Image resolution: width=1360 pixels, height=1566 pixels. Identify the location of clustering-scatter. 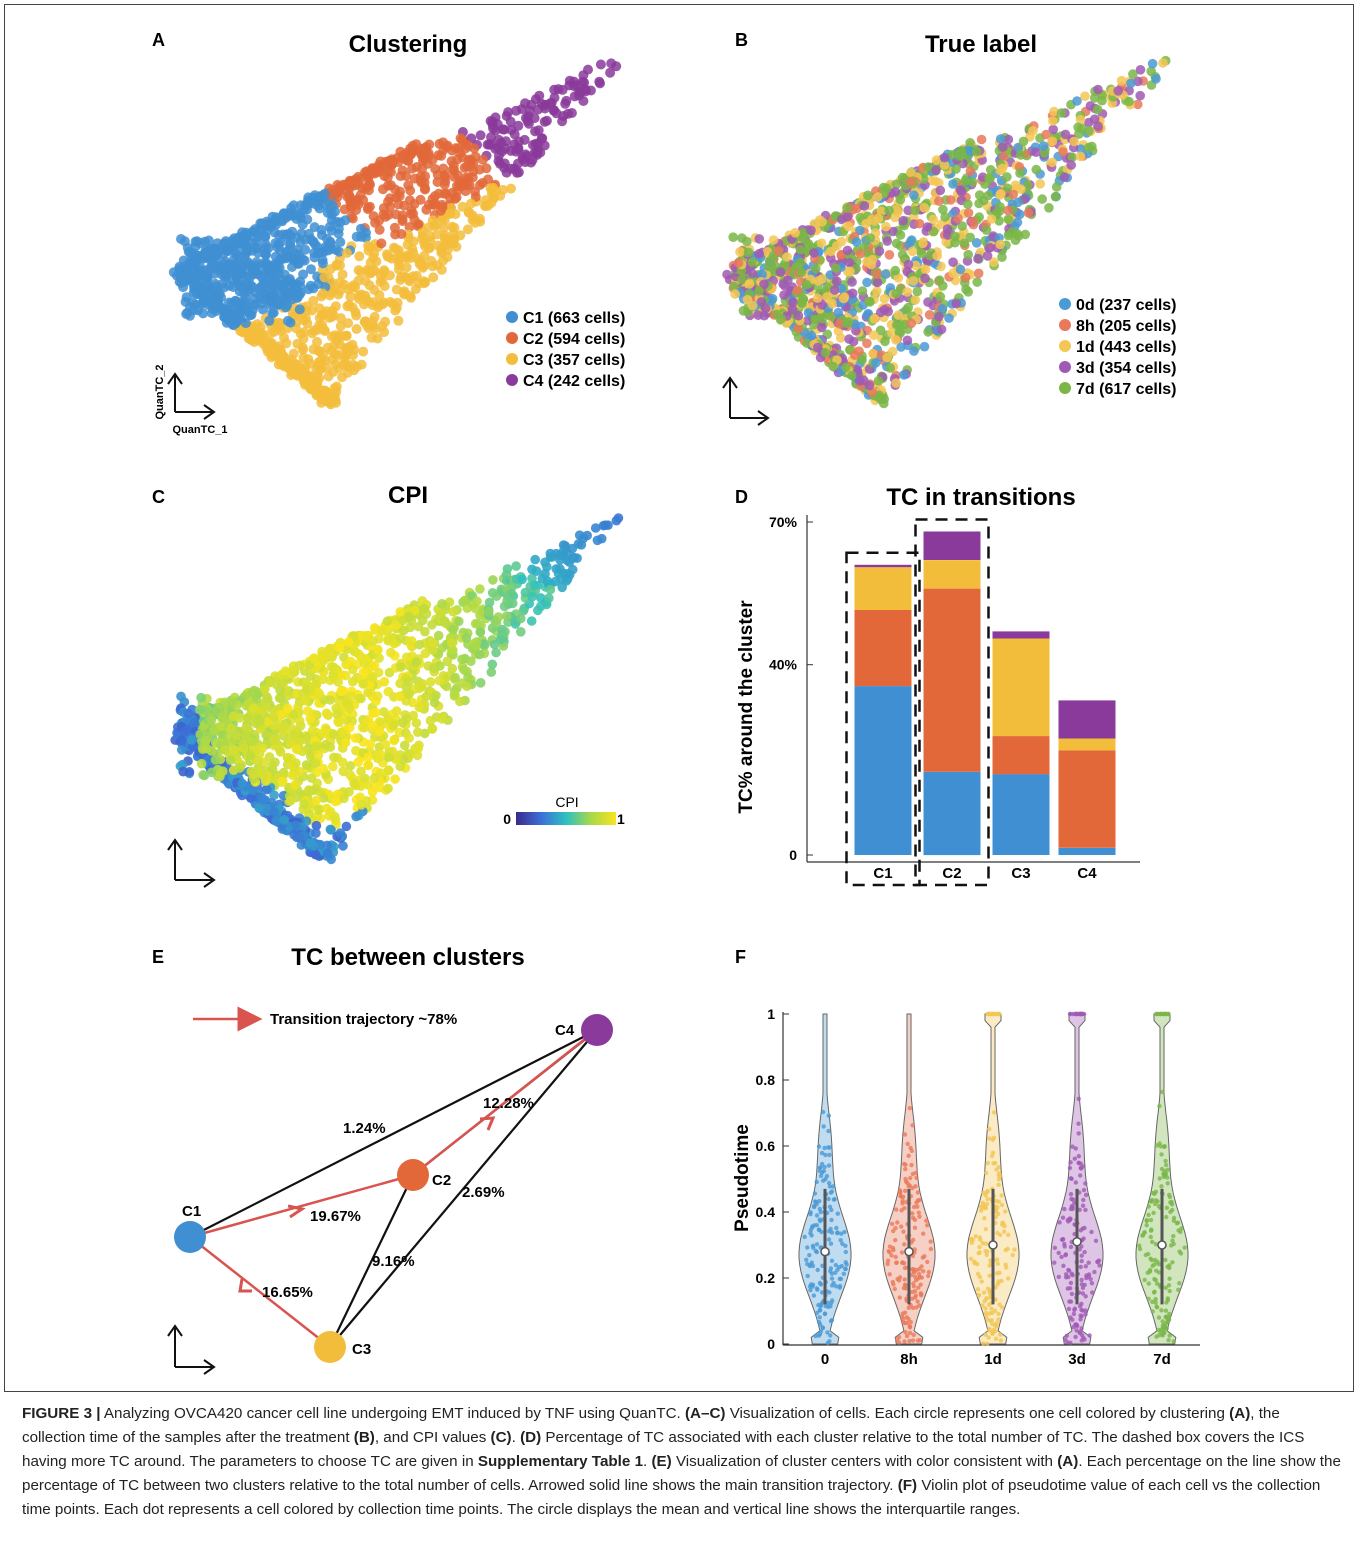
(395, 234).